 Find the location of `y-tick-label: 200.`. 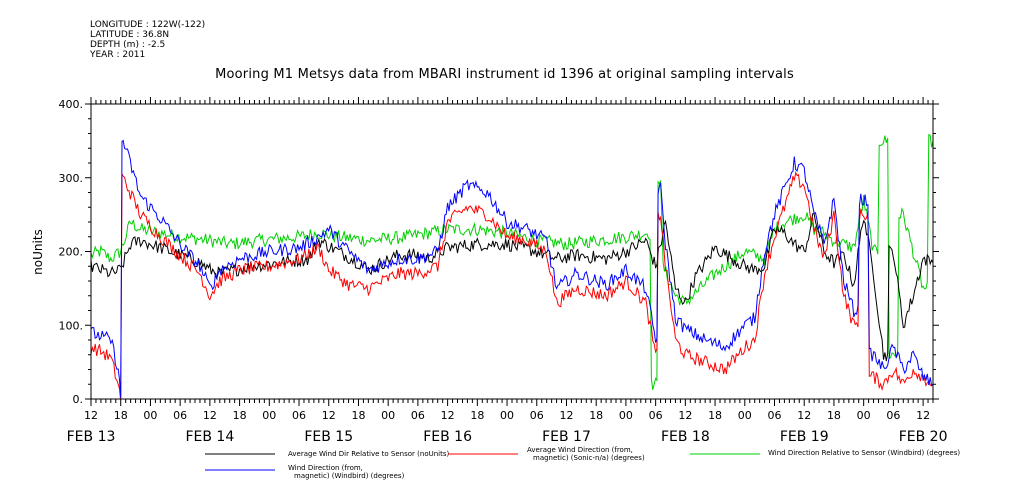

y-tick-label: 200. is located at coordinates (71, 252).